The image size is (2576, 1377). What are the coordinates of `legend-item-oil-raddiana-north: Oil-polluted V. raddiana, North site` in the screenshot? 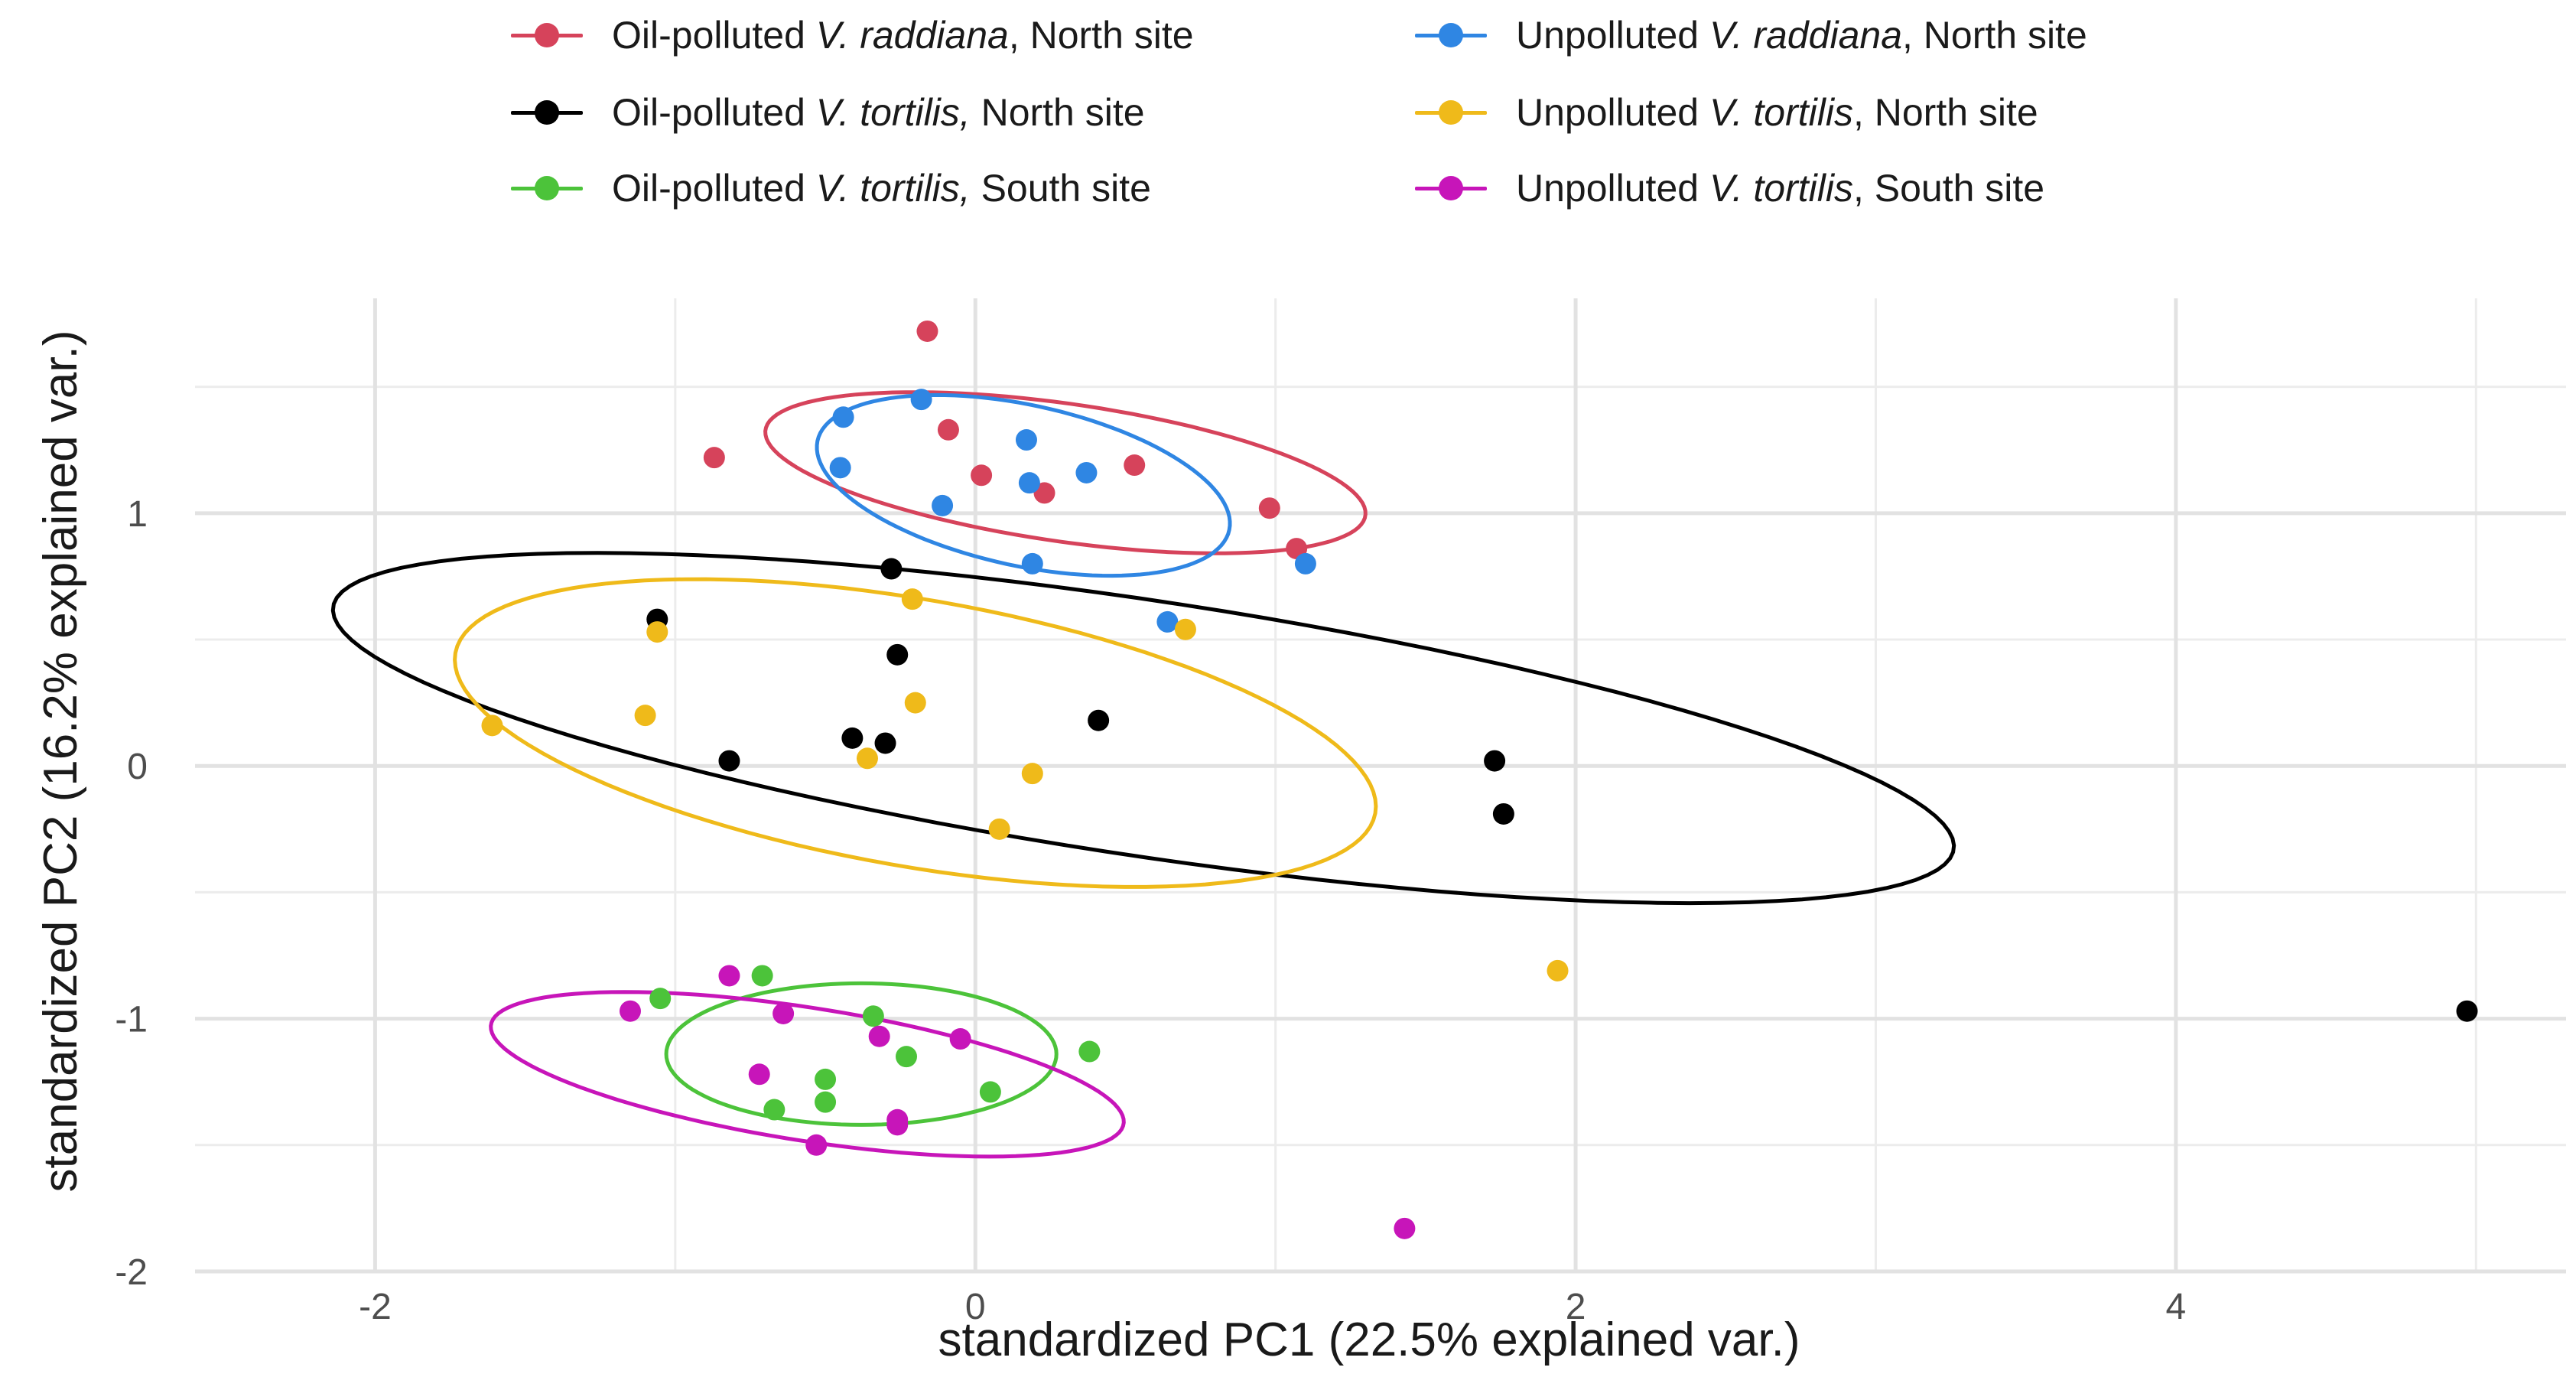 It's located at (849, 35).